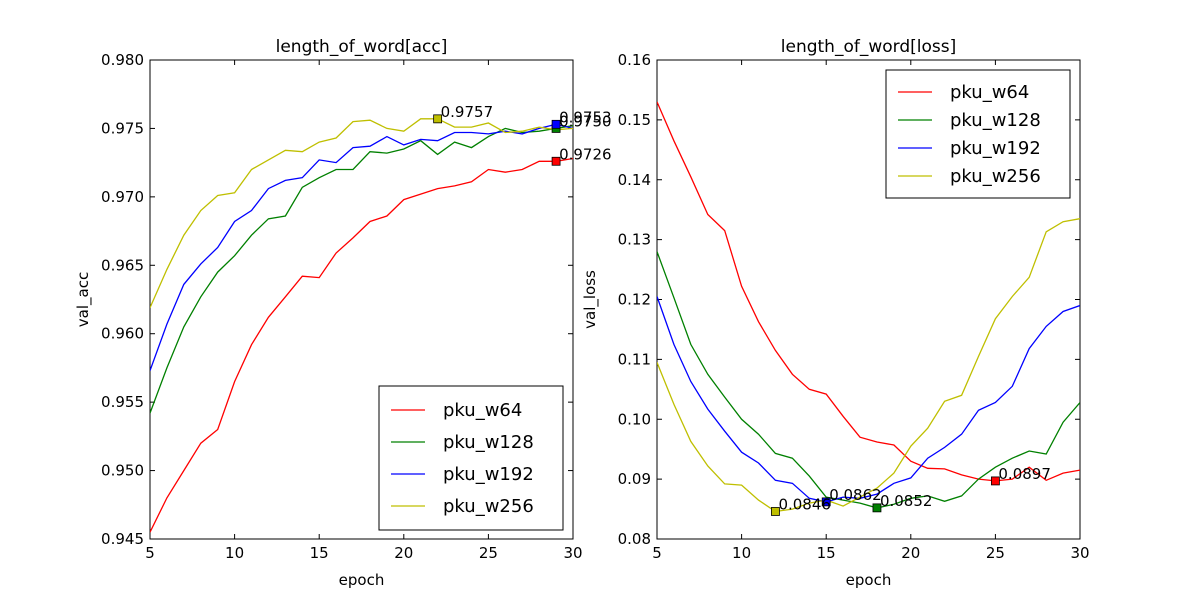 The width and height of the screenshot is (1200, 600). I want to click on best-point-label-pku_w192: 0.0862, so click(855, 495).